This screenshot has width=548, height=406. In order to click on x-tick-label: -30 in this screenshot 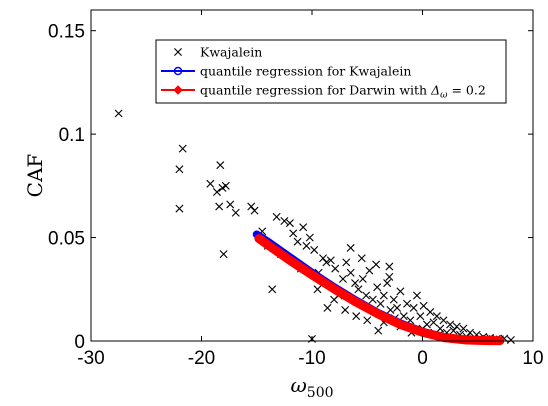, I will do `click(90, 358)`.